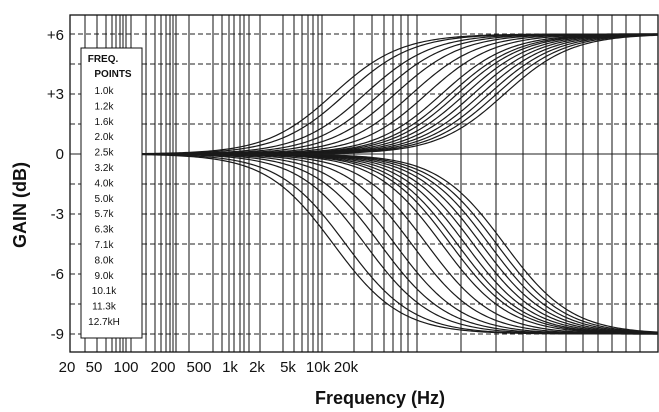 Image resolution: width=659 pixels, height=412 pixels. Describe the element at coordinates (288, 367) in the screenshot. I see `x-tick-label: 5k` at that location.